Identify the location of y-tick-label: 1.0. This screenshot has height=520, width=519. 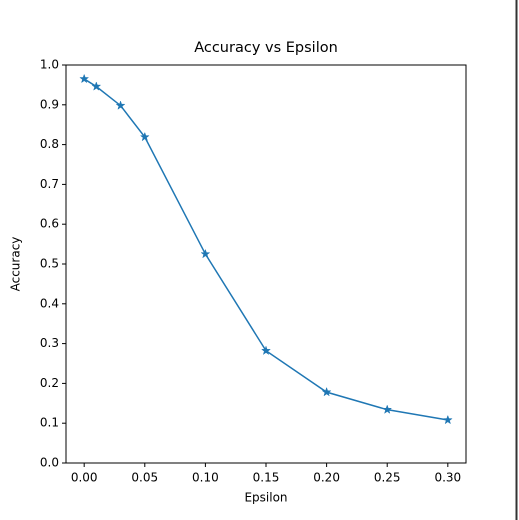
(49, 65).